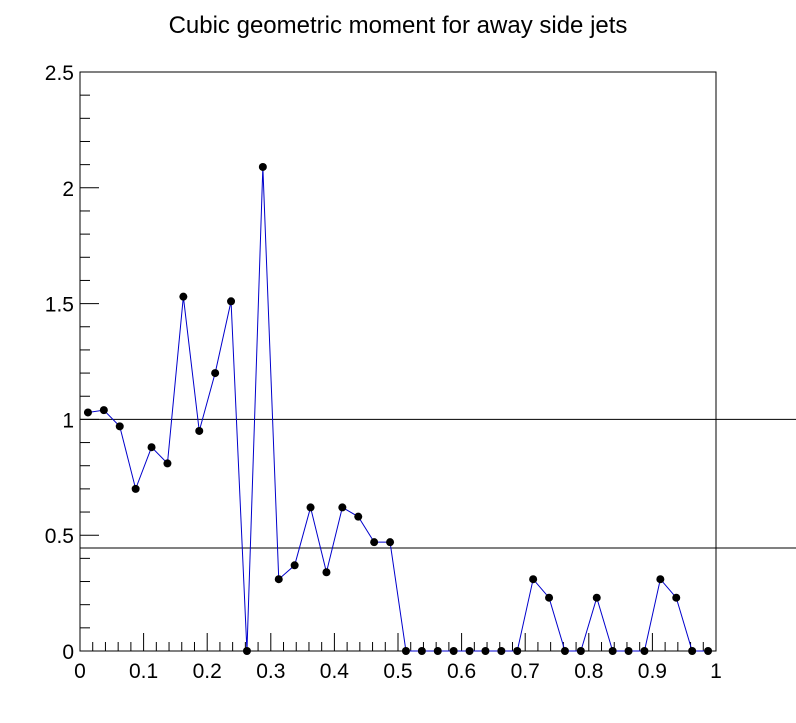 This screenshot has width=796, height=723. I want to click on x-tick-label: 0.2, so click(207, 671).